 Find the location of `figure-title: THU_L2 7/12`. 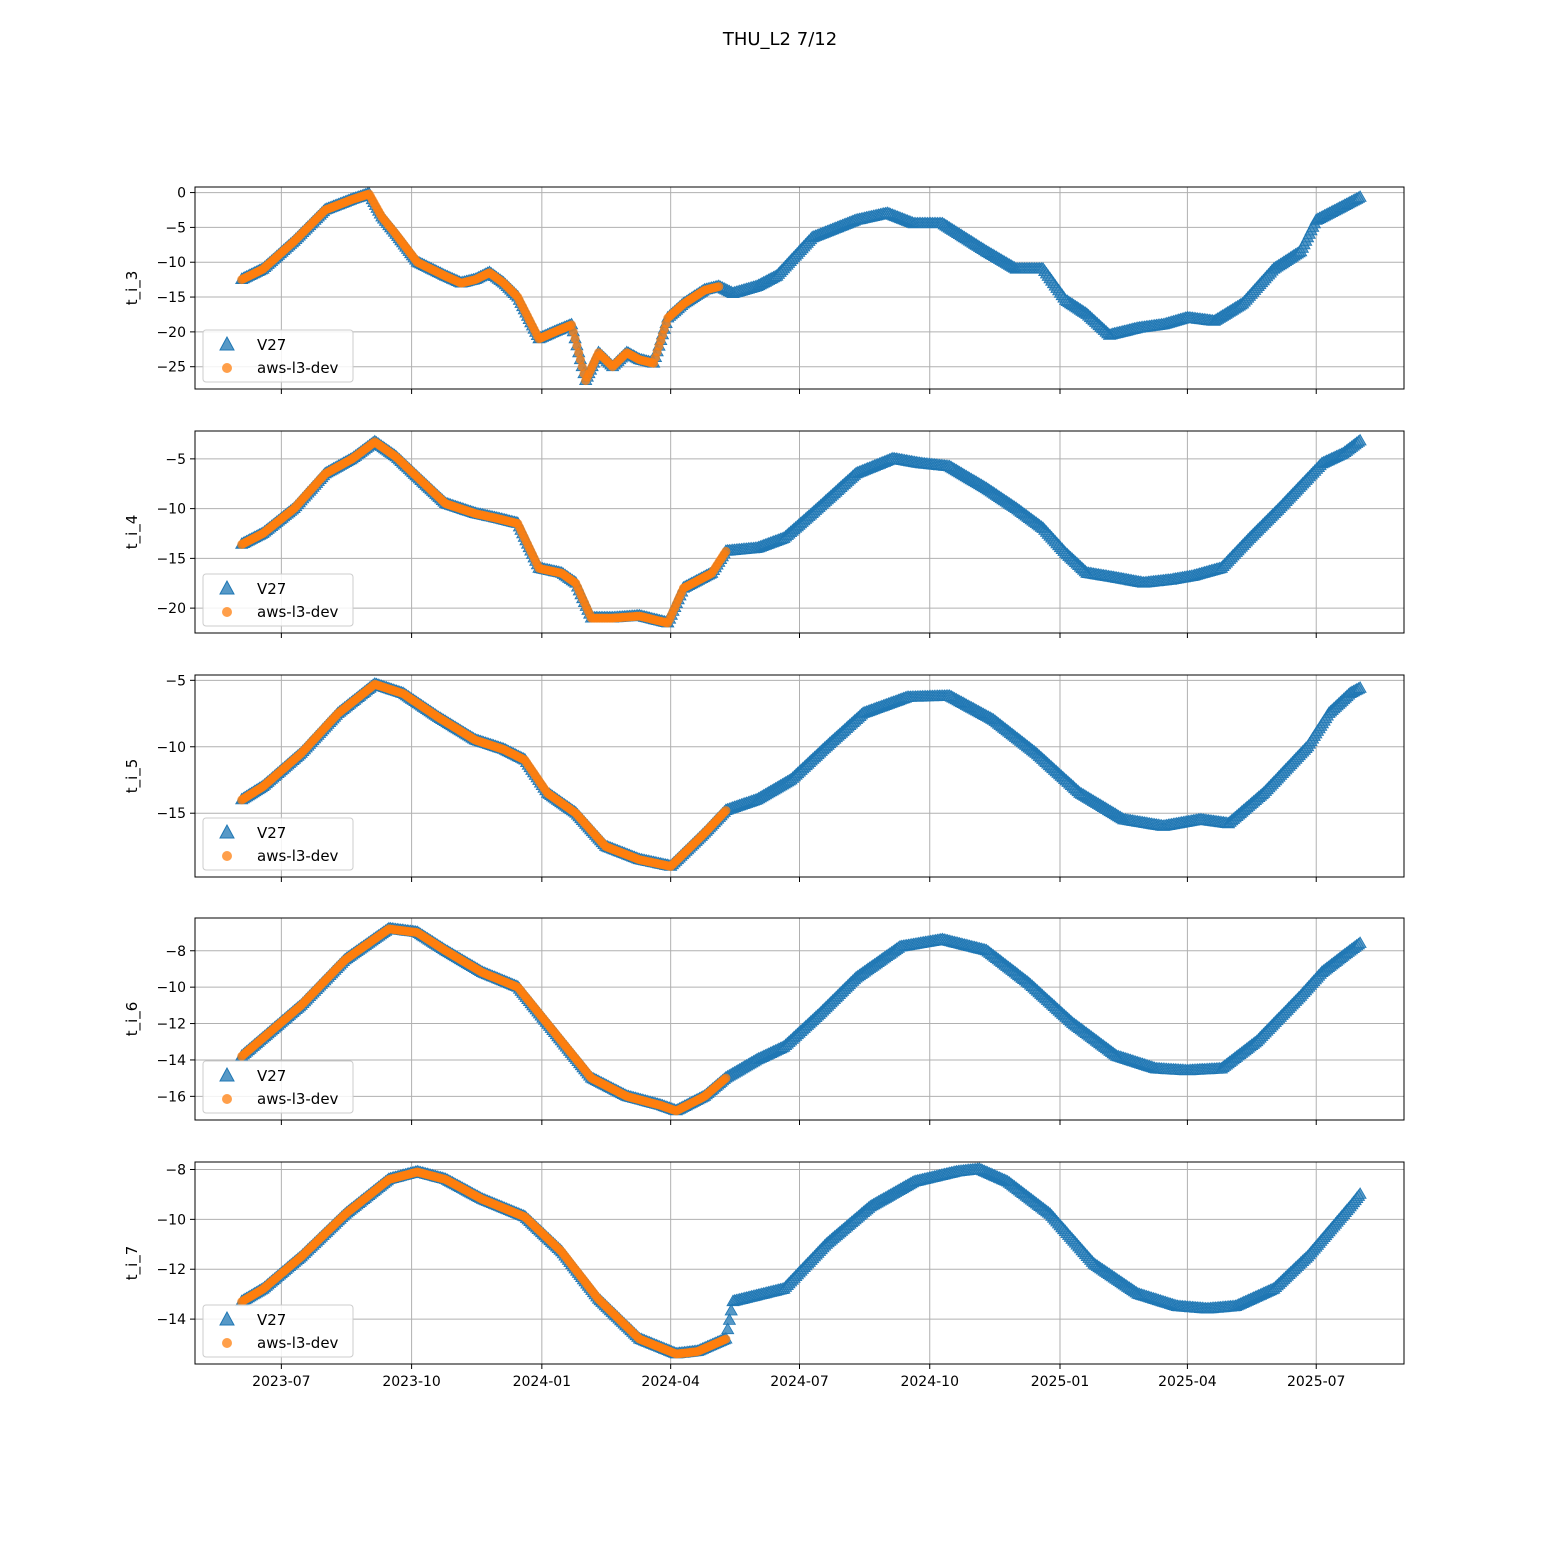

figure-title: THU_L2 7/12 is located at coordinates (779, 39).